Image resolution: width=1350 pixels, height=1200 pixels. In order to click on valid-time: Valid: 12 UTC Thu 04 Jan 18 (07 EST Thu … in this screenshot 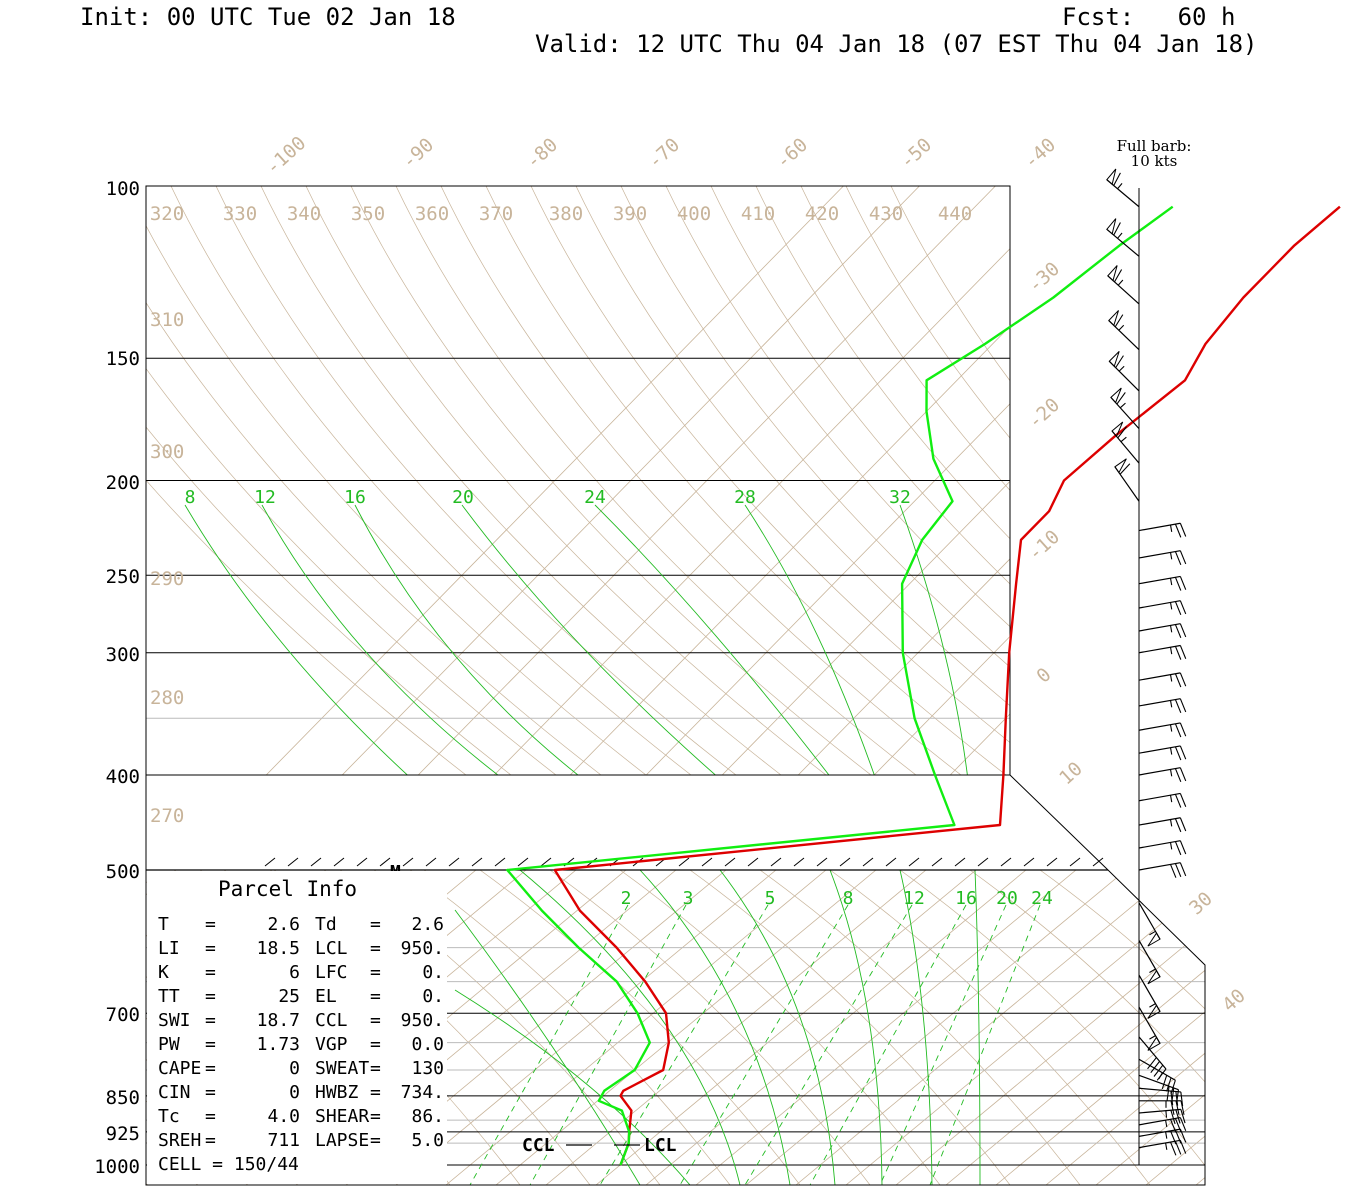, I will do `click(896, 44)`.